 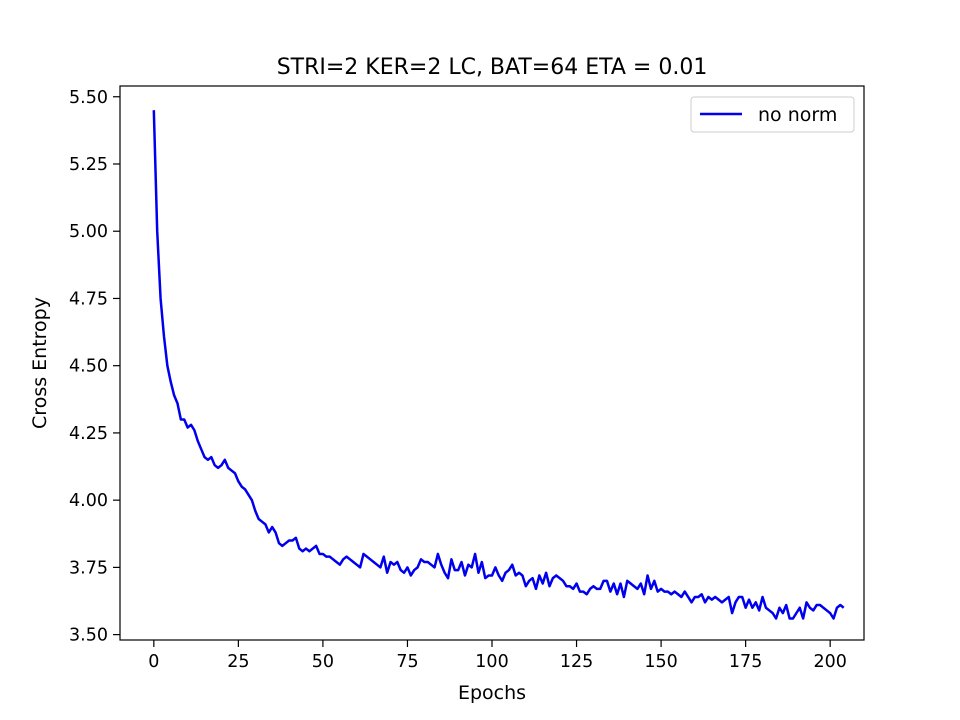 I want to click on x-tick-label: 50, so click(x=323, y=662).